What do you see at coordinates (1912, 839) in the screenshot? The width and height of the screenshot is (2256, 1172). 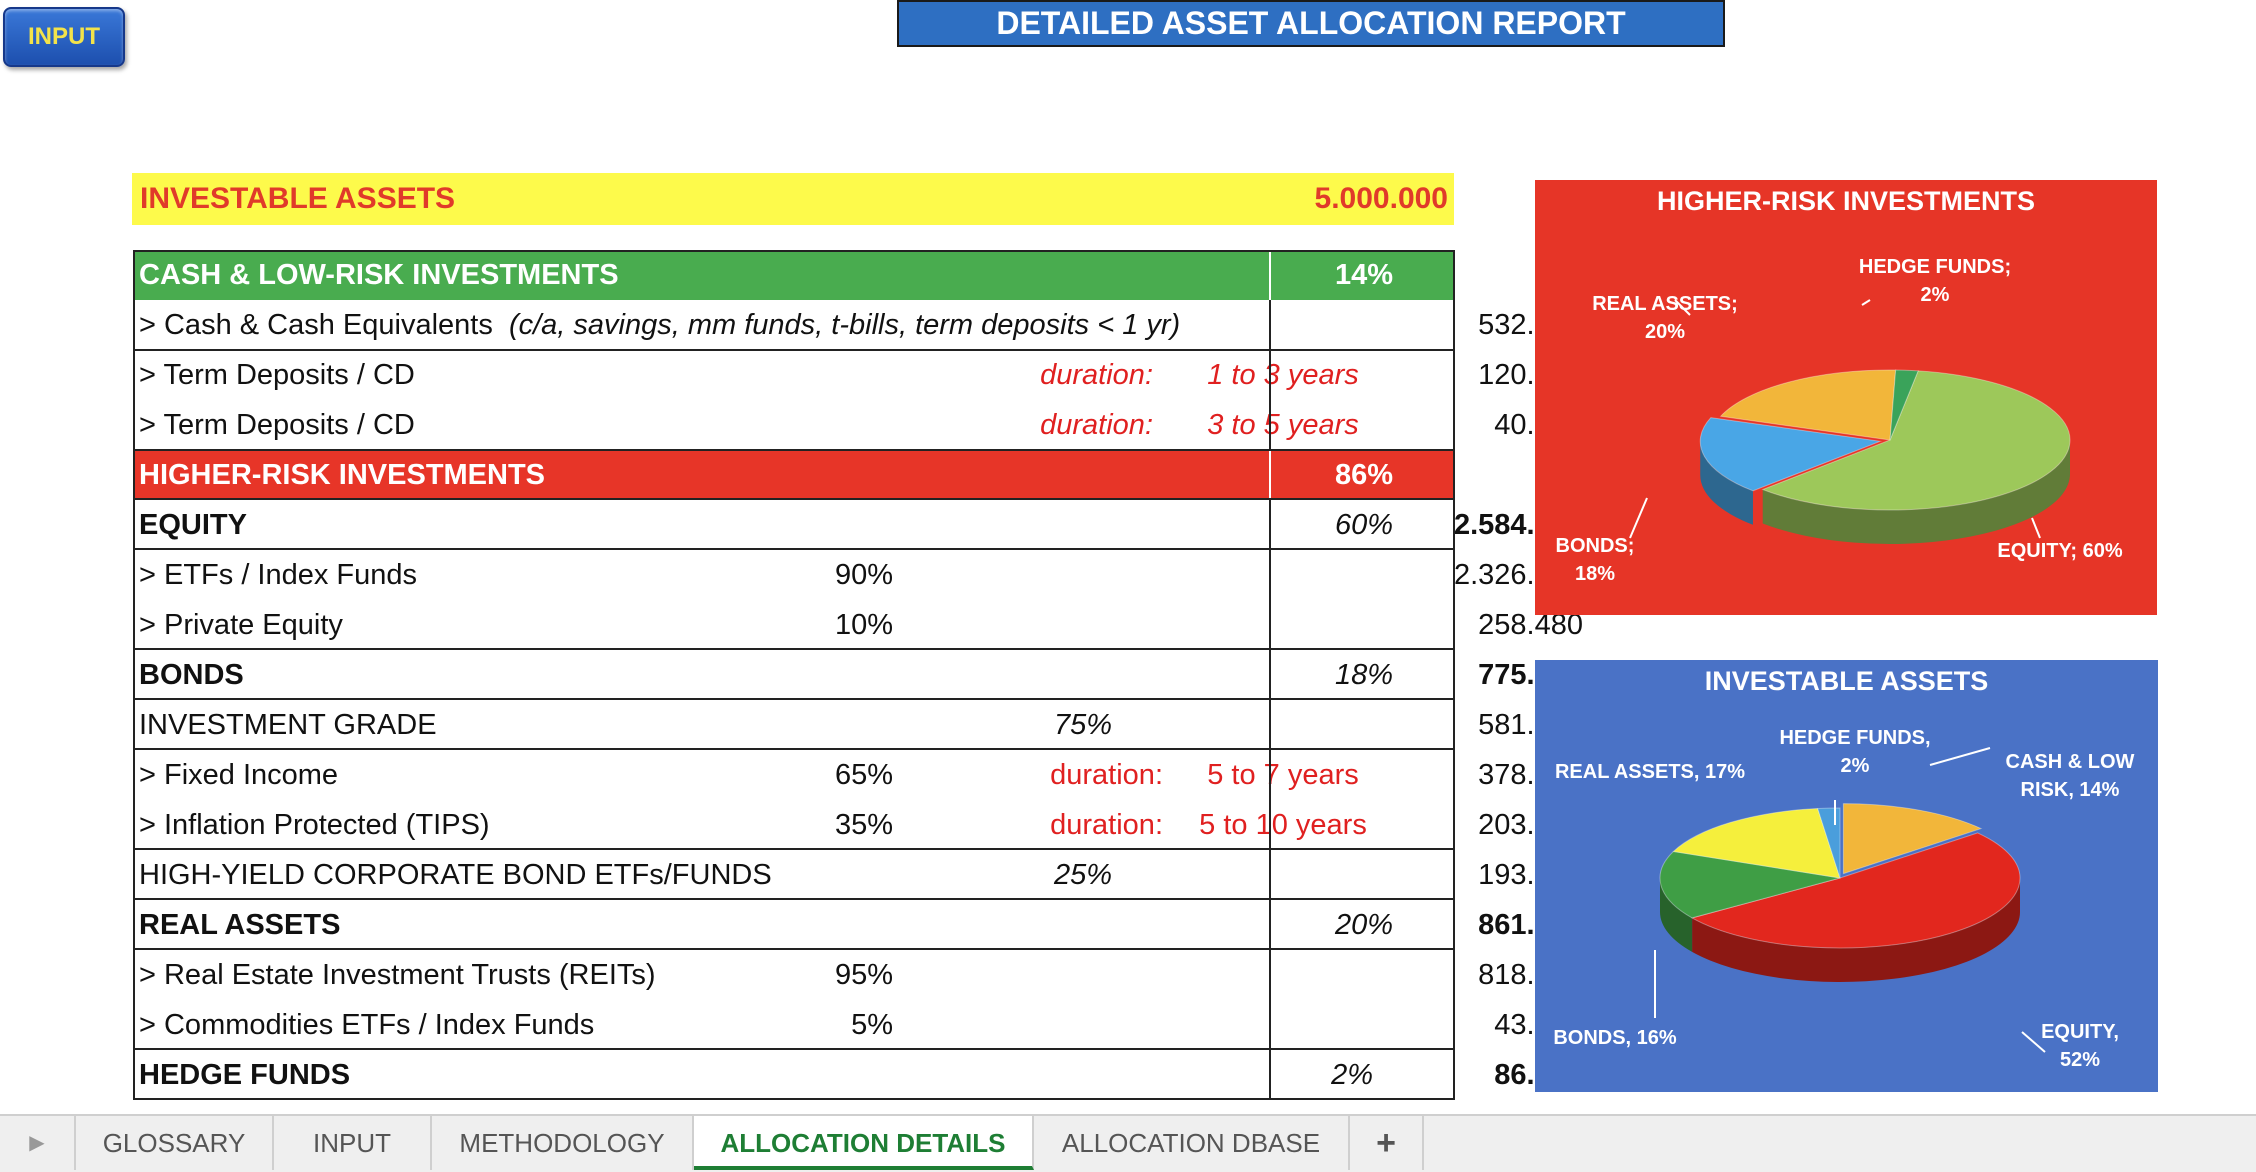 I see `slice-cash-low-risk` at bounding box center [1912, 839].